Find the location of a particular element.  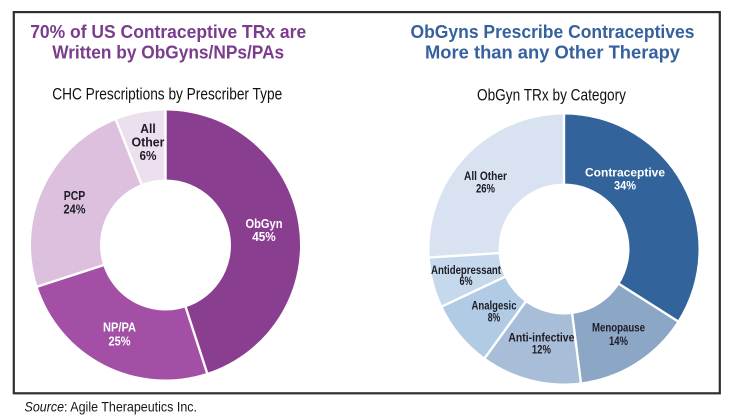

svg-text:Source: Agile Therapeutics Inc: Source: Agile Therapeutics Inc. is located at coordinates (111, 407).